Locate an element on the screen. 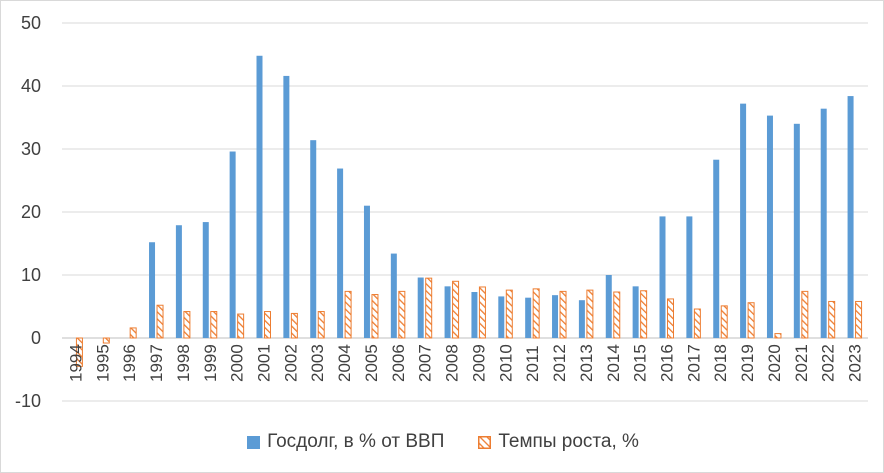  x-tick-label: 1996 is located at coordinates (129, 363).